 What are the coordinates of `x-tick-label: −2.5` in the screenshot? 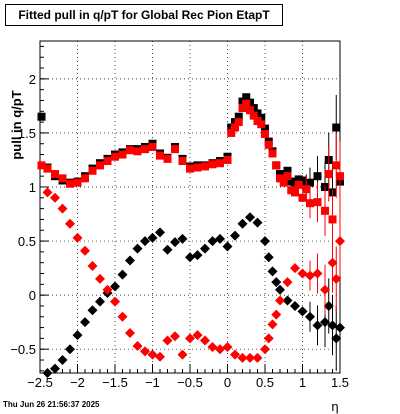 It's located at (40, 382).